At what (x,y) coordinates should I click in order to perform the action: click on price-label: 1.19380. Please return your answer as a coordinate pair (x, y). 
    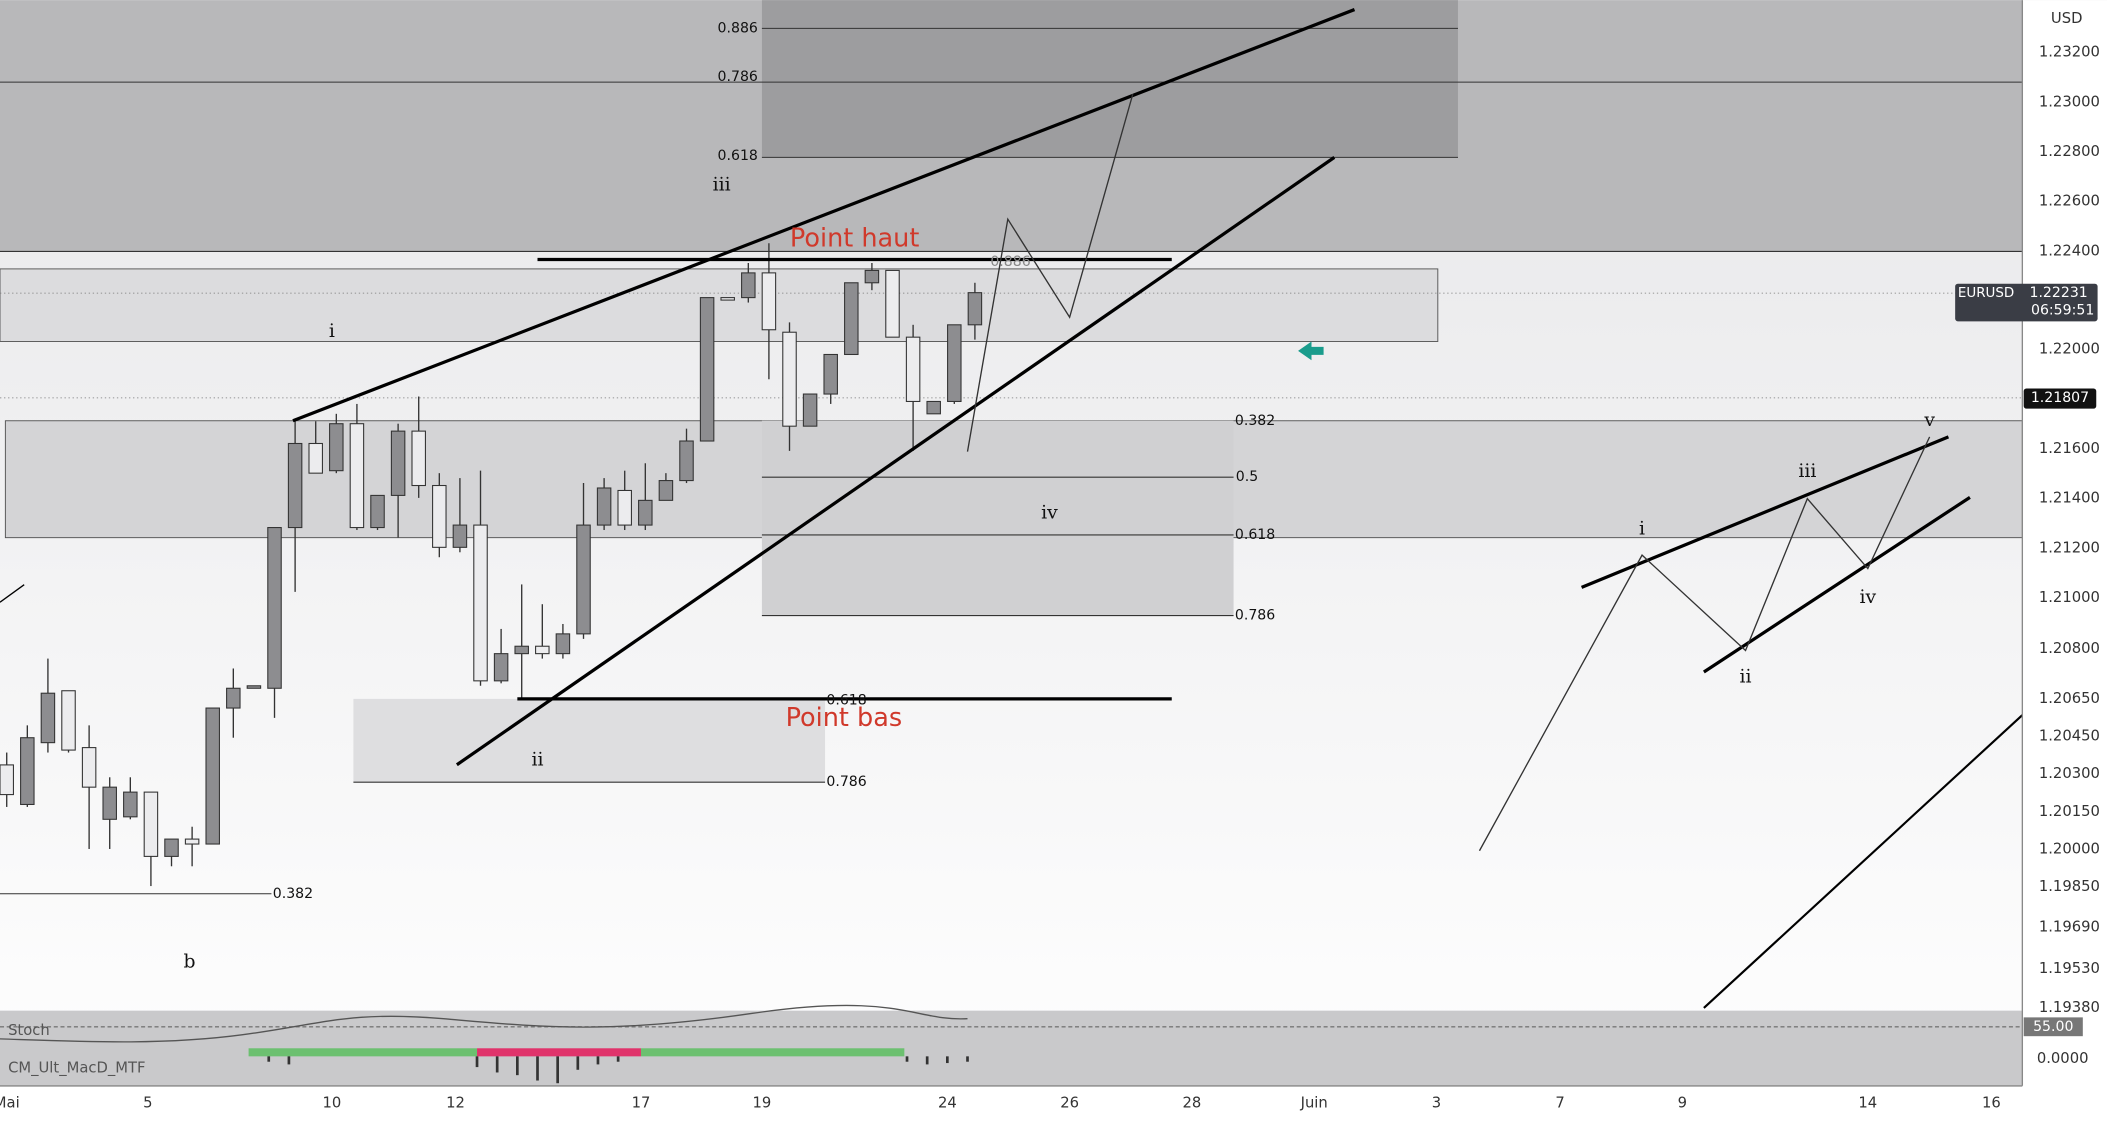
    Looking at the image, I should click on (2069, 1007).